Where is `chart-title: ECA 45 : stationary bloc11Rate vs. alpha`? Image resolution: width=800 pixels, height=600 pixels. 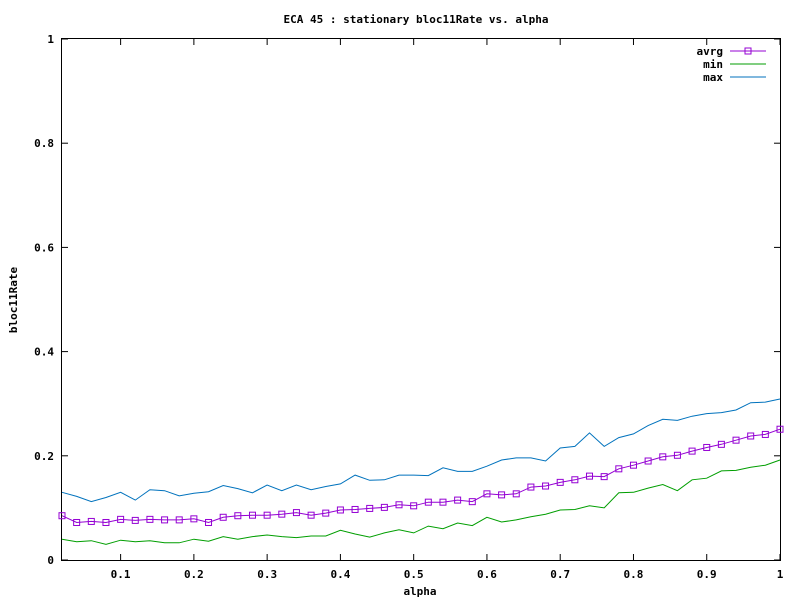
chart-title: ECA 45 : stationary bloc11Rate vs. alpha is located at coordinates (416, 19).